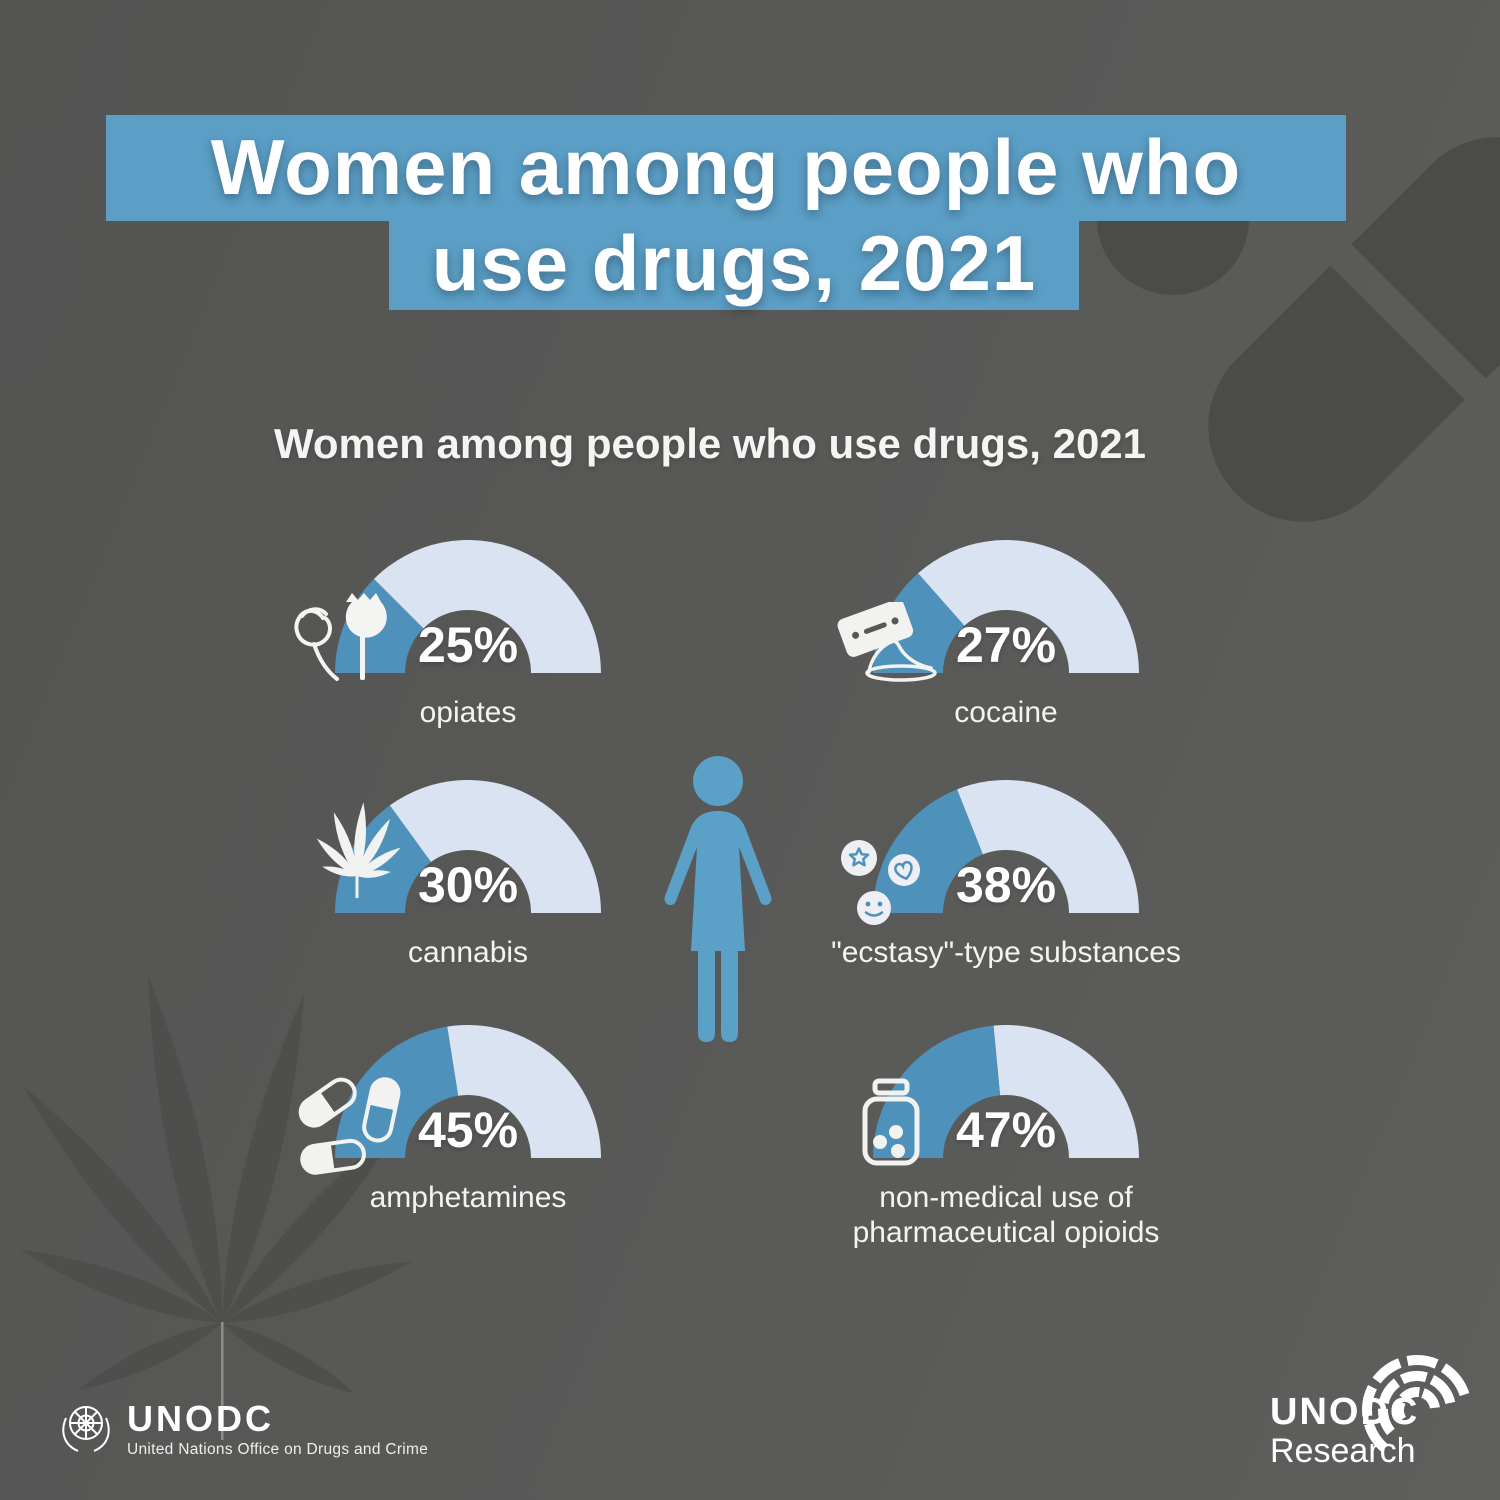  I want to click on gauge-ecstasy: 38% "ecstasy"-type substances, so click(1006, 880).